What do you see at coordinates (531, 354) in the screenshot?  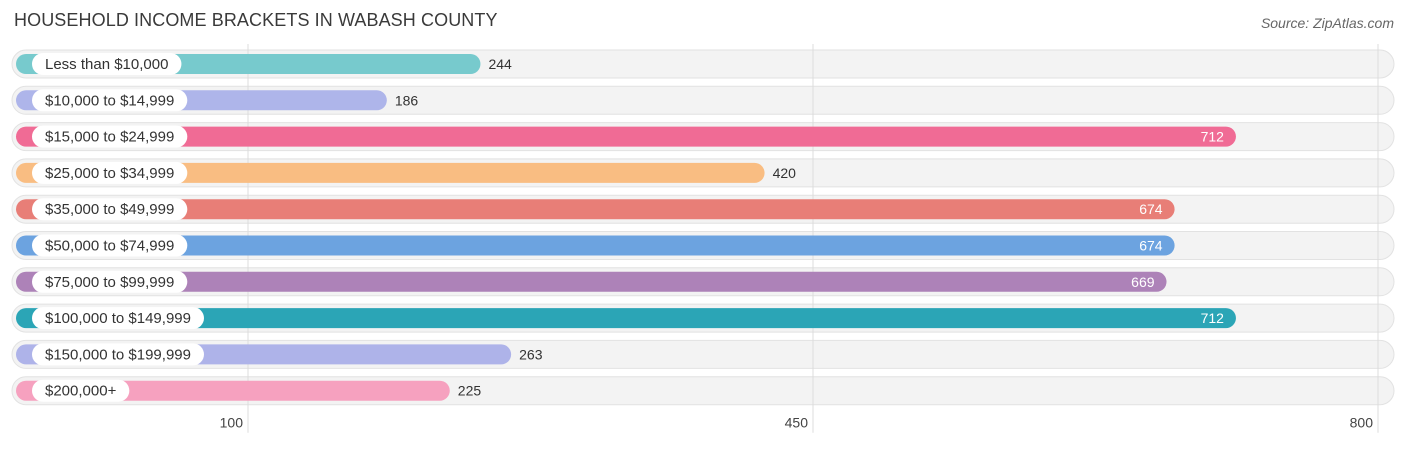 I see `value-label: 263` at bounding box center [531, 354].